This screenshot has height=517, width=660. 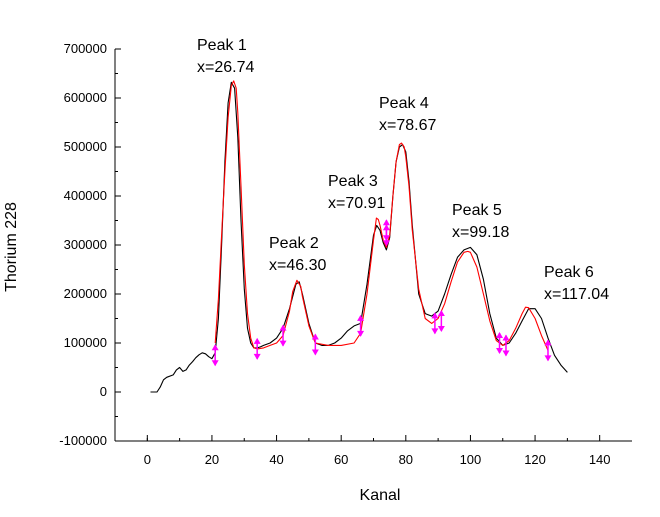 I want to click on peak-position: x=78.67, so click(x=407, y=125).